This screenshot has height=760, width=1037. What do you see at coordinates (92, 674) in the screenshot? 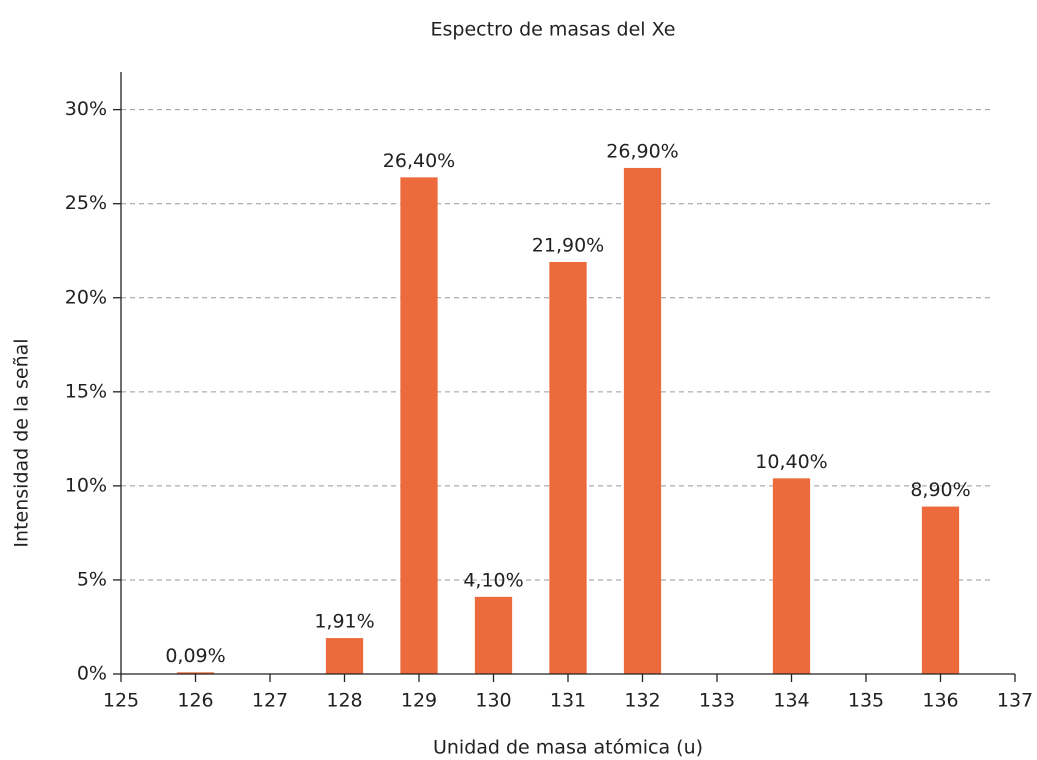
I see `y-tick-label: 0%` at bounding box center [92, 674].